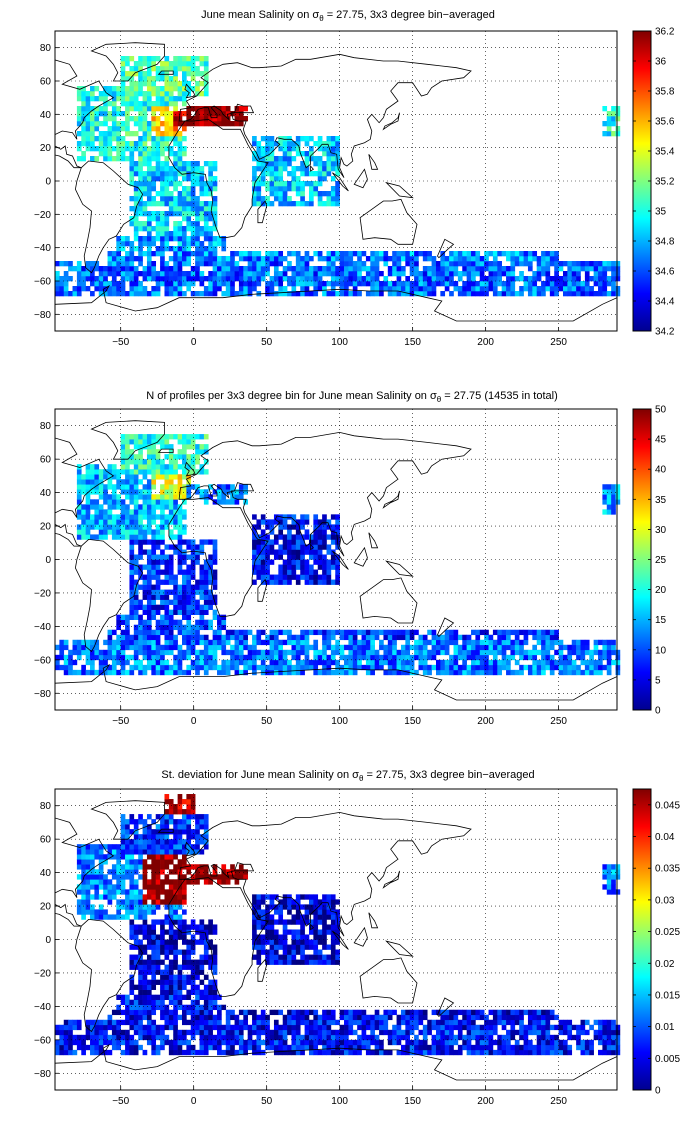 Image resolution: width=696 pixels, height=1140 pixels. What do you see at coordinates (262, 590) in the screenshot?
I see `coastline` at bounding box center [262, 590].